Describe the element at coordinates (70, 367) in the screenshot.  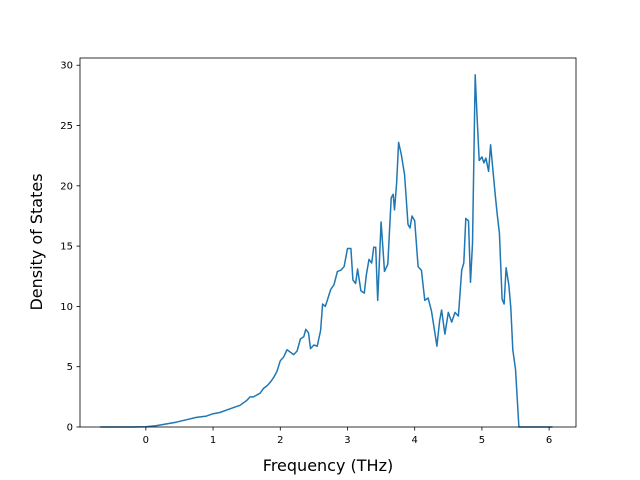
I see `y-tick-label: 5` at that location.